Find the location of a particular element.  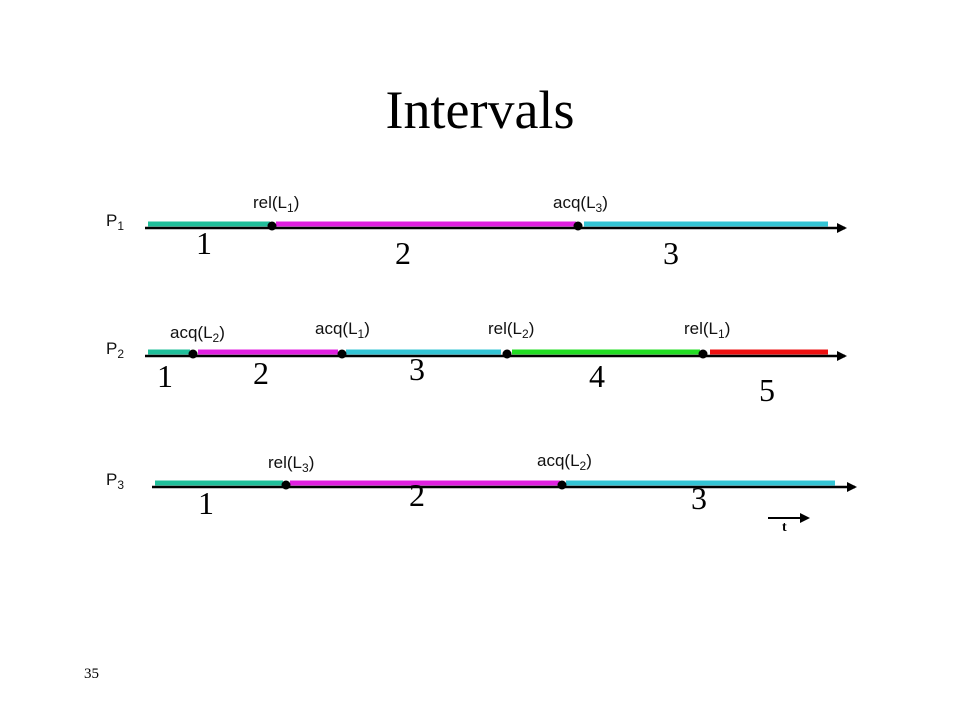

process-label: P3 is located at coordinates (115, 481).